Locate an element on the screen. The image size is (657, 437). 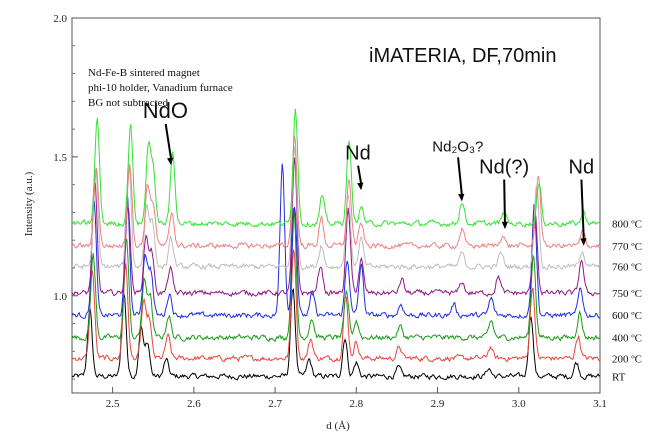
x-tick-label: 2.5 is located at coordinates (113, 404).